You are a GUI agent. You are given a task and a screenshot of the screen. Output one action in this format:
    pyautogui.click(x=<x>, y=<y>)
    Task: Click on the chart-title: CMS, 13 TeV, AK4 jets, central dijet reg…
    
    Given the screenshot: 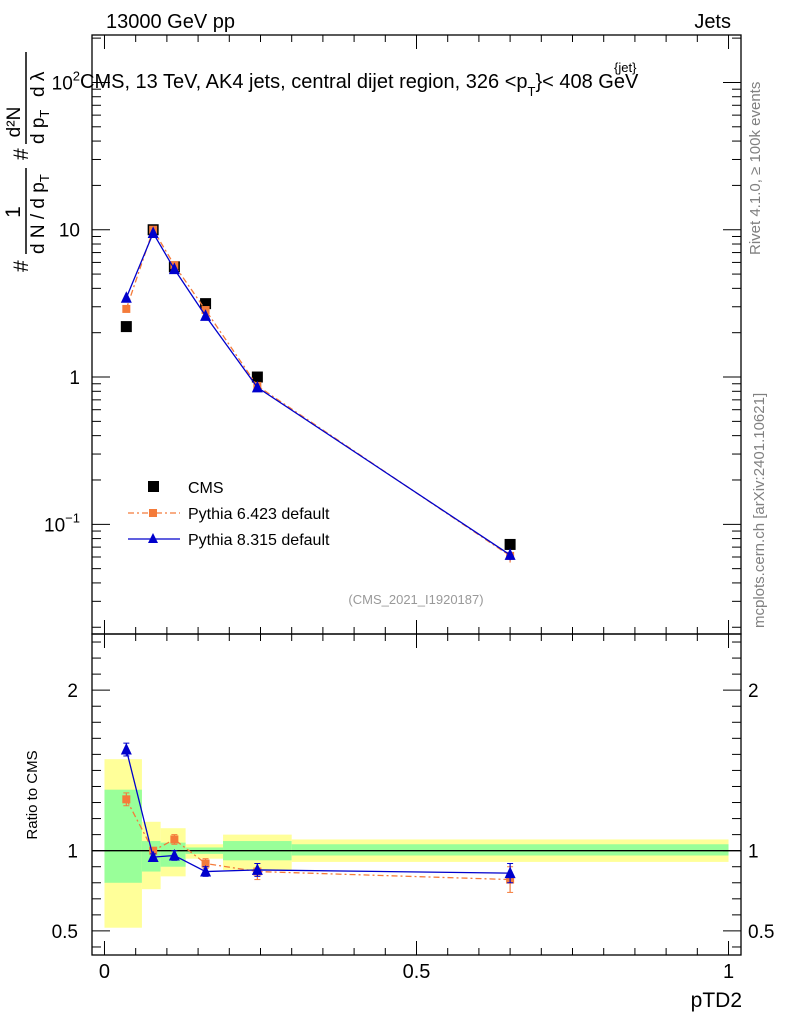 What is the action you would take?
    pyautogui.click(x=359, y=85)
    